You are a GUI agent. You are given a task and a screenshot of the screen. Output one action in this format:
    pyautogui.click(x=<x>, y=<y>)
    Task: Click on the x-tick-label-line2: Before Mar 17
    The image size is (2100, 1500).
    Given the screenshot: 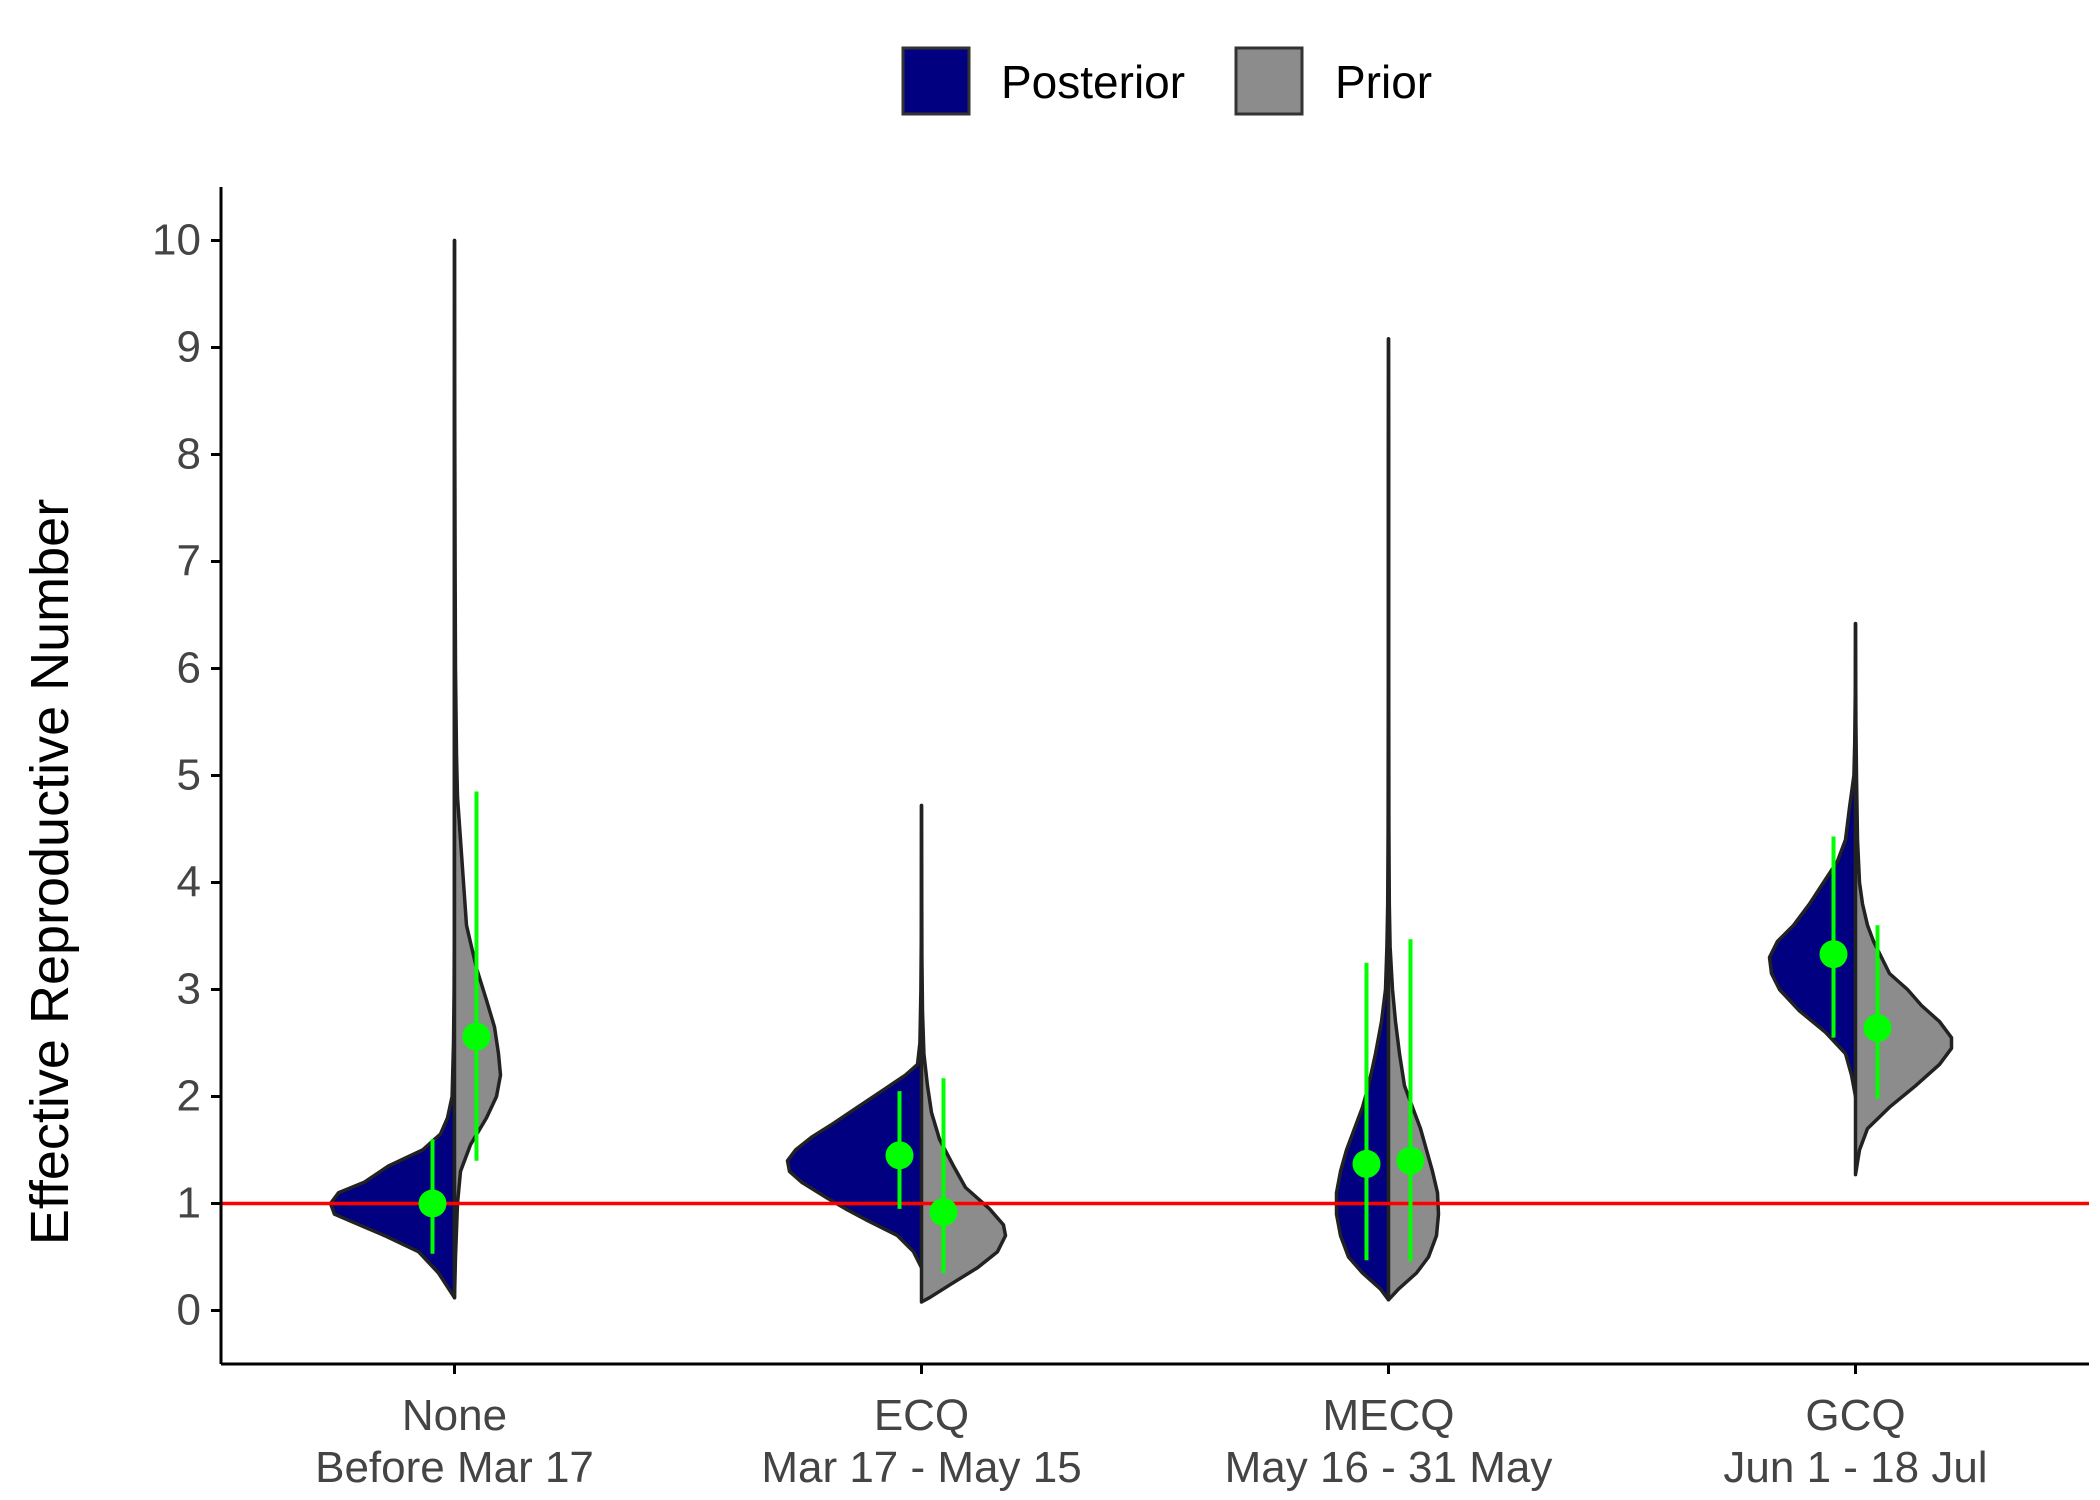 What is the action you would take?
    pyautogui.click(x=454, y=1467)
    